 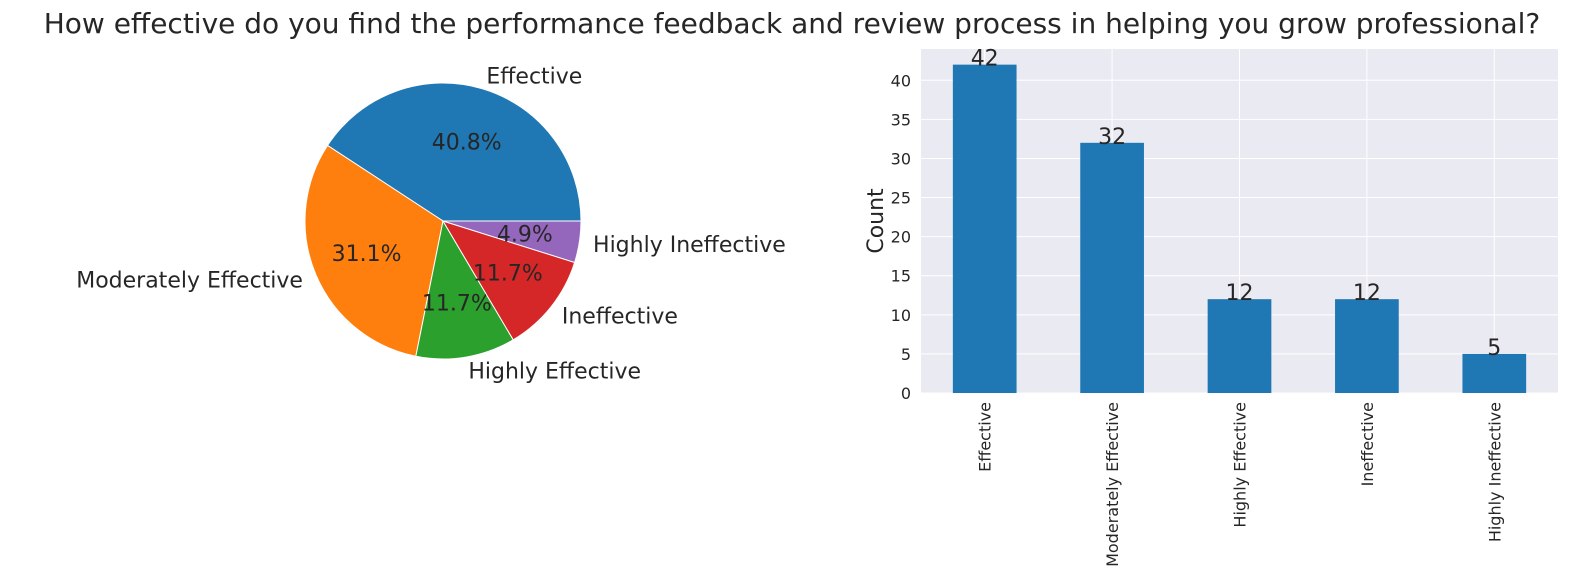 What do you see at coordinates (1494, 472) in the screenshot?
I see `x-tick-label: Highly Ineffective` at bounding box center [1494, 472].